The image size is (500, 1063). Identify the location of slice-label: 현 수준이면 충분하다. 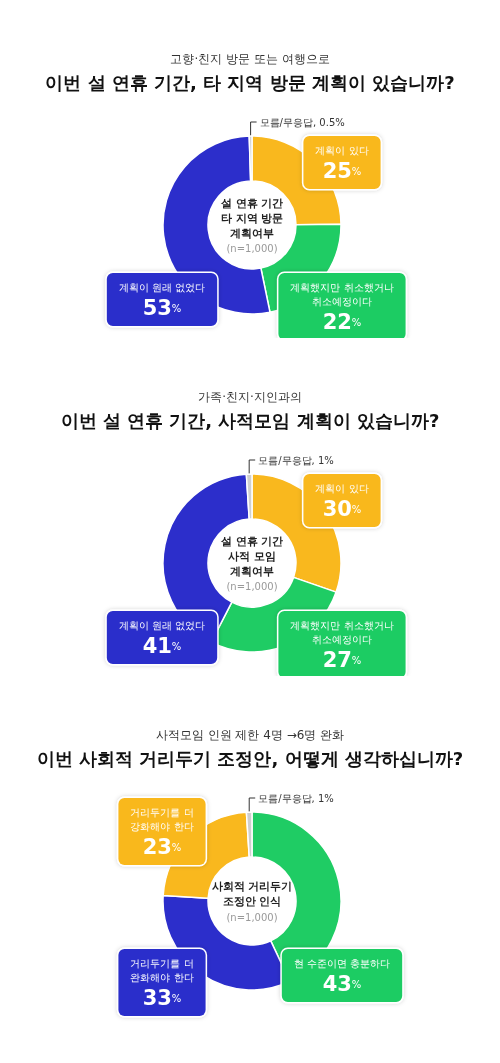
(342, 963).